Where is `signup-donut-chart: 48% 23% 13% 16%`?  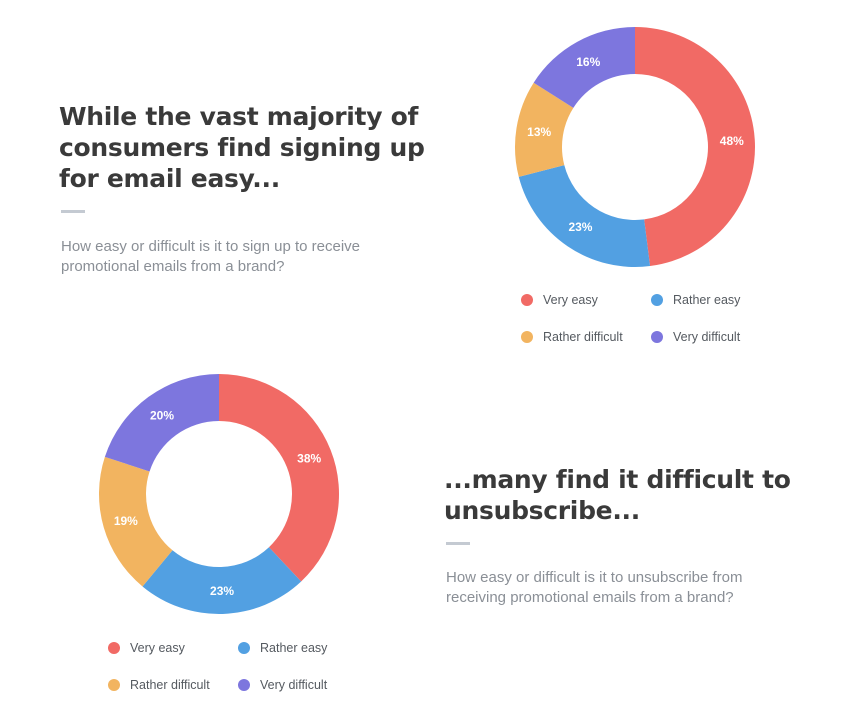 signup-donut-chart: 48% 23% 13% 16% is located at coordinates (635, 147).